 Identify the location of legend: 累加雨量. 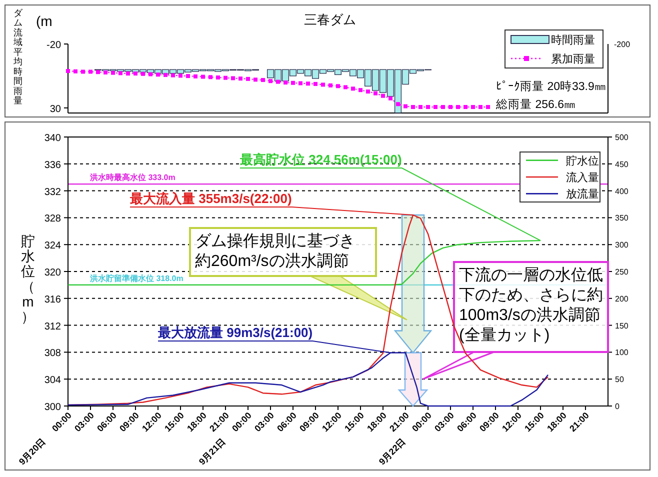
(553, 60).